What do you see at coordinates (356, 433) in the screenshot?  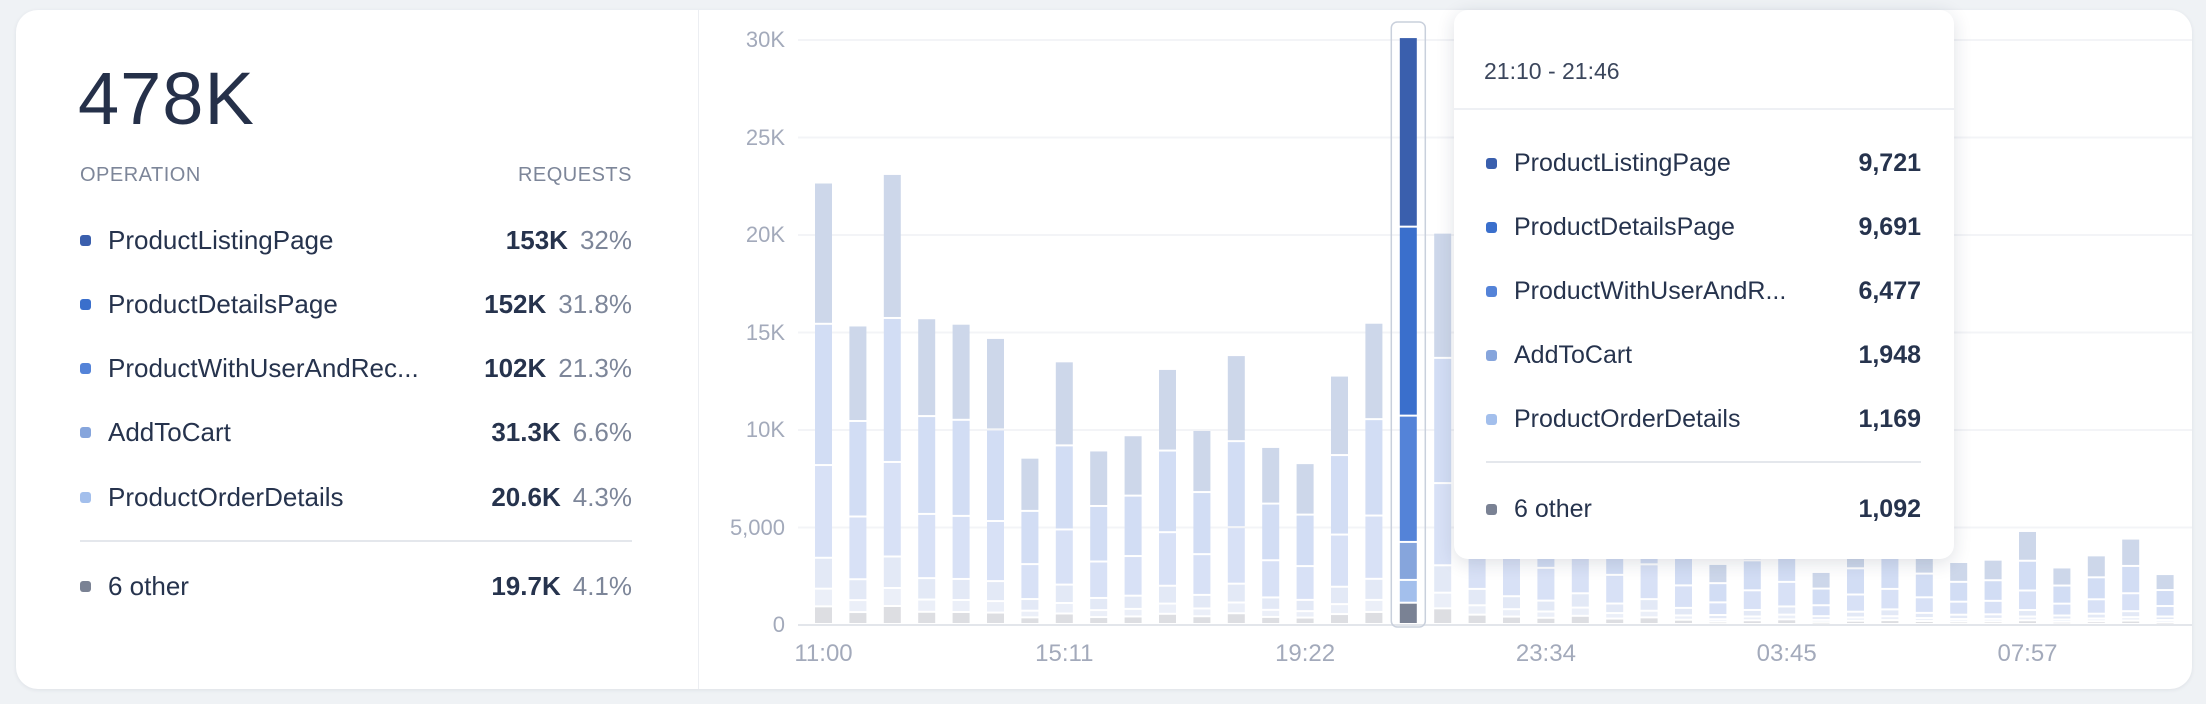 I see `summary-row: AddToCart 31.3K 6.6%` at bounding box center [356, 433].